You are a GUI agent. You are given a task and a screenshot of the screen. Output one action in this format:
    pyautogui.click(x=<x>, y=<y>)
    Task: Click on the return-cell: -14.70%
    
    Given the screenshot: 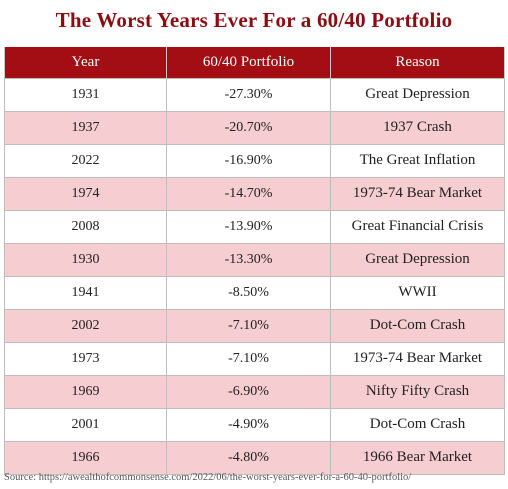 What is the action you would take?
    pyautogui.click(x=248, y=193)
    